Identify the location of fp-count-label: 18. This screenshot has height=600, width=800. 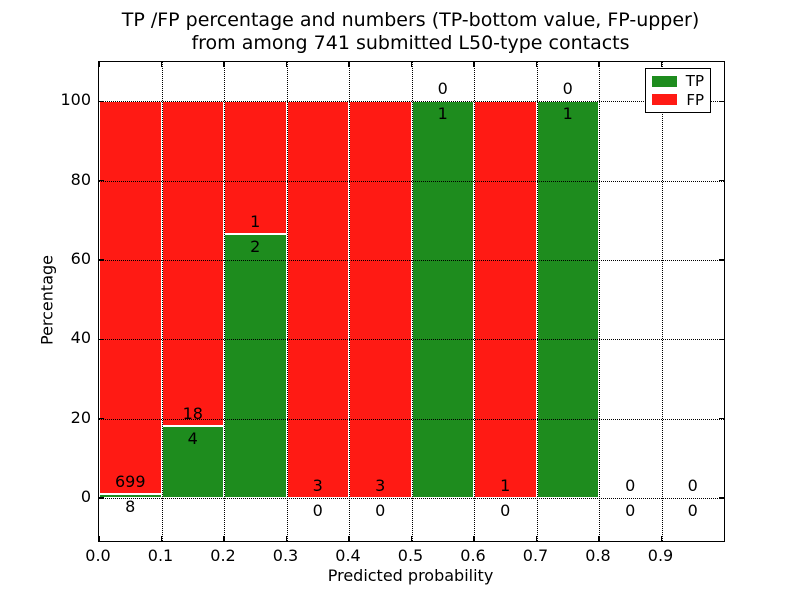
(192, 413).